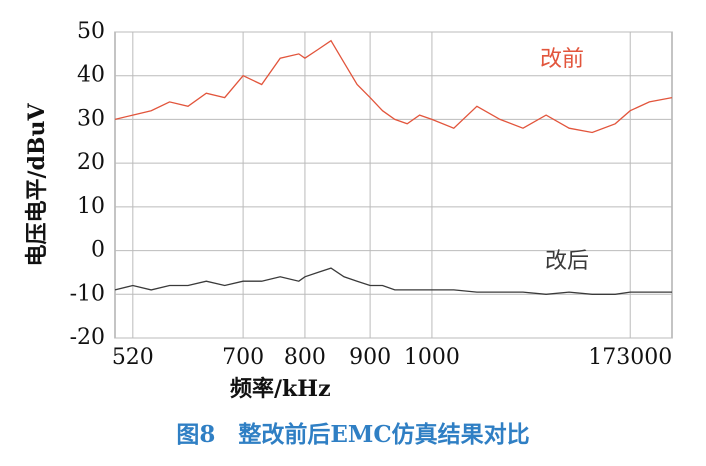 The image size is (706, 466). I want to click on y-tick-label: 10, so click(91, 206).